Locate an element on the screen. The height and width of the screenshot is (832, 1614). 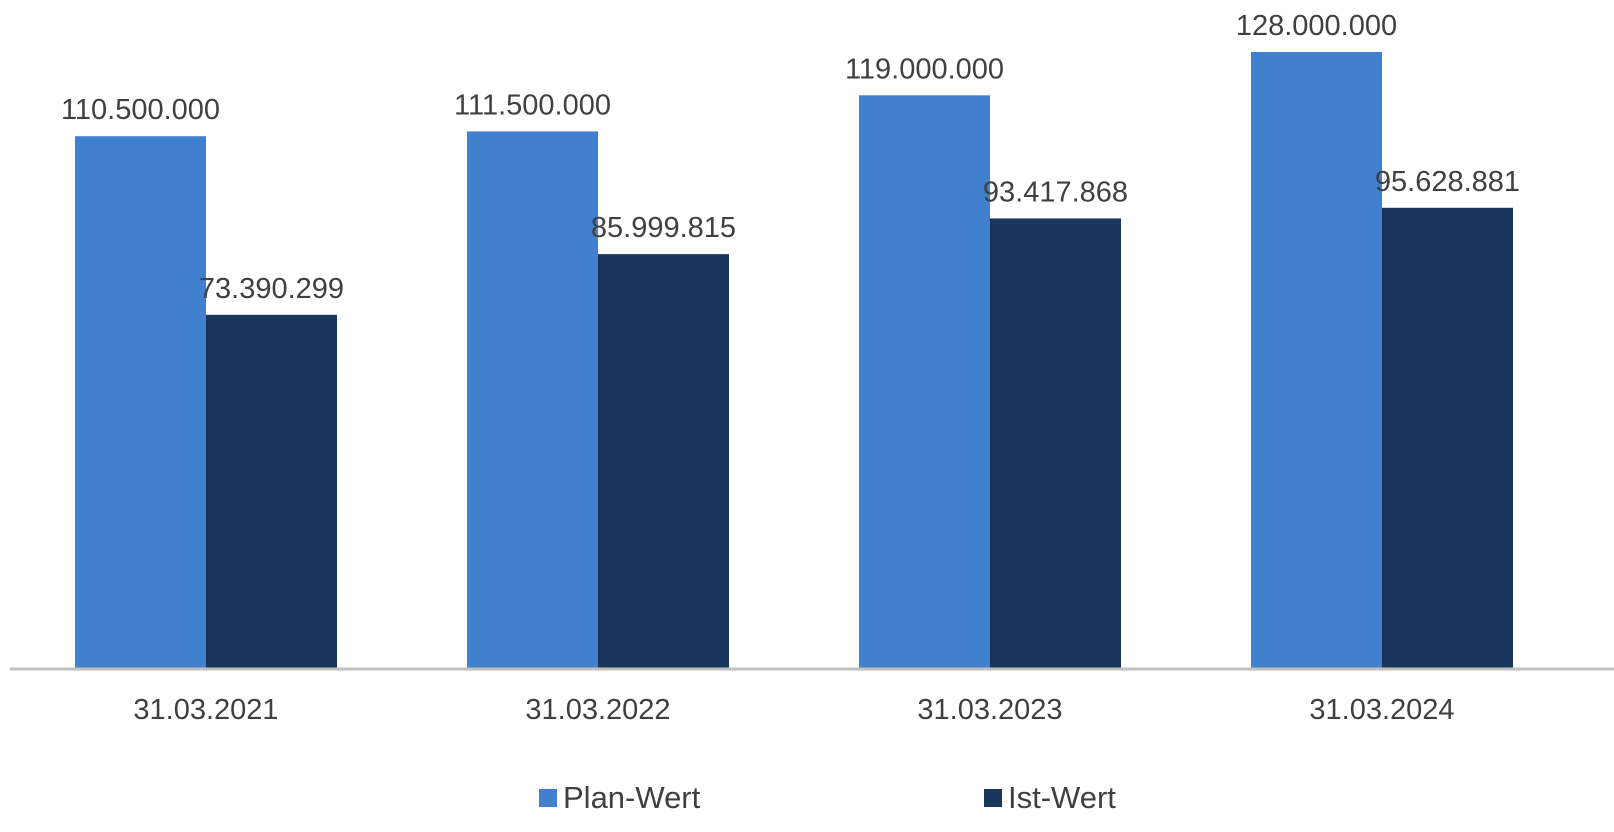
x-tick-label-1: 31.03.2022 is located at coordinates (597, 710).